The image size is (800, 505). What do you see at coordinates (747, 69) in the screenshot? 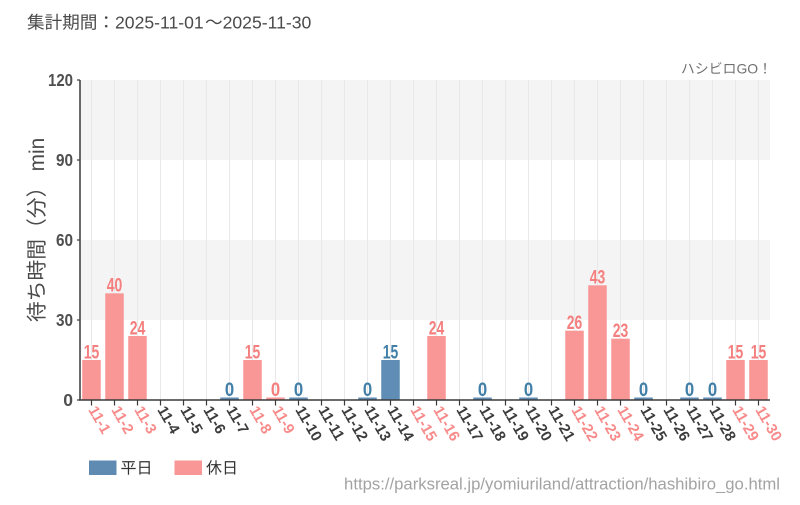
I see `svg-text: GO` at bounding box center [747, 69].